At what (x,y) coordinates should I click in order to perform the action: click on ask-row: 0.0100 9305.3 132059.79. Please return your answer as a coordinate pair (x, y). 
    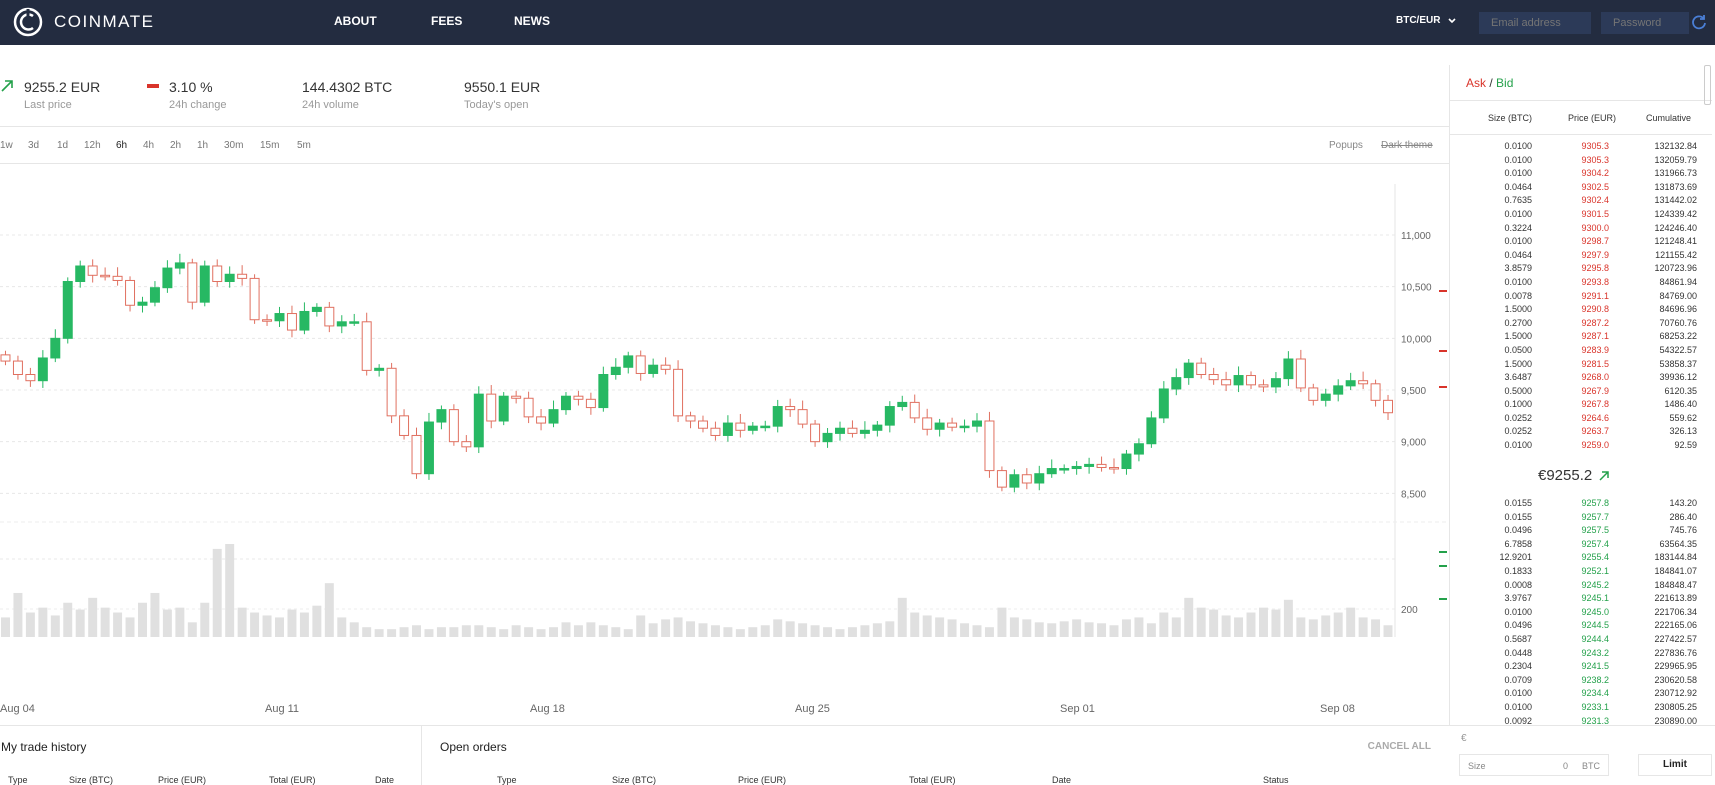
    Looking at the image, I should click on (1581, 161).